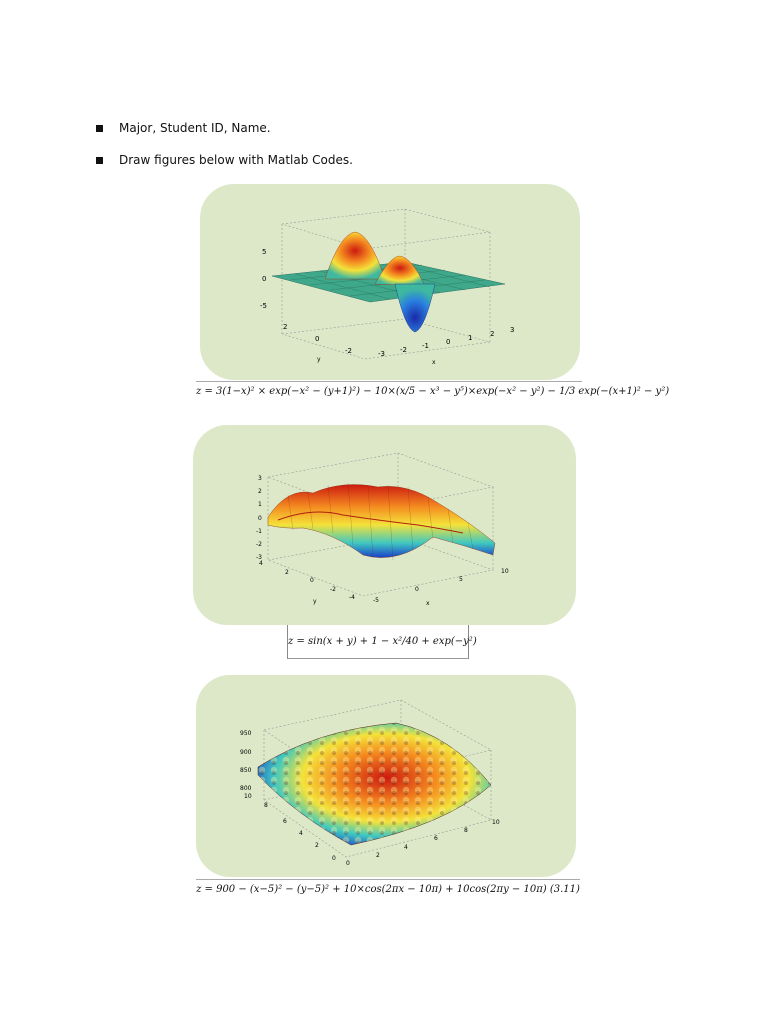 This screenshot has height=1024, width=768. I want to click on x-tick-label: 6, so click(436, 838).